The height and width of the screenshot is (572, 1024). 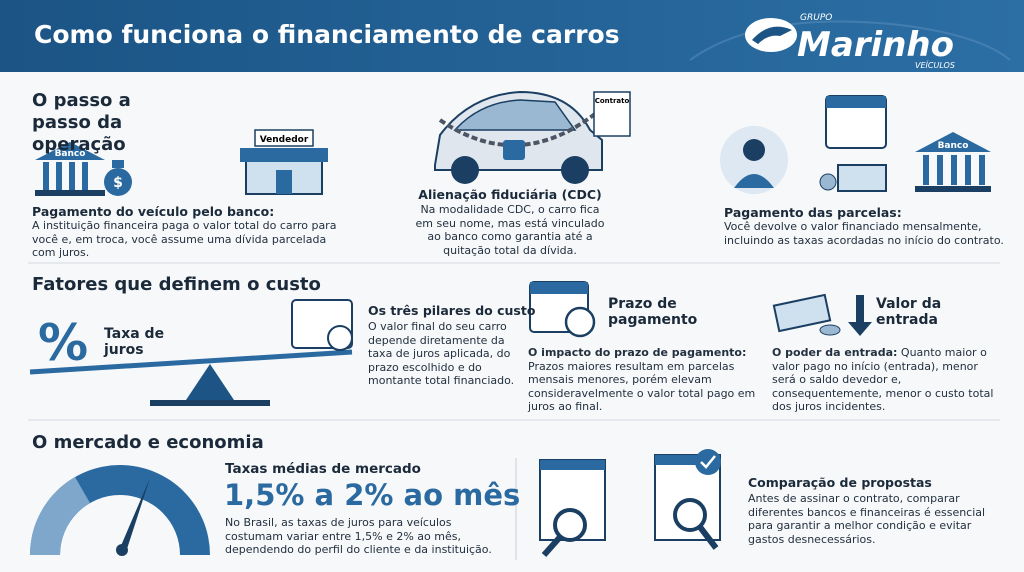 What do you see at coordinates (754, 160) in the screenshot?
I see `person-icon` at bounding box center [754, 160].